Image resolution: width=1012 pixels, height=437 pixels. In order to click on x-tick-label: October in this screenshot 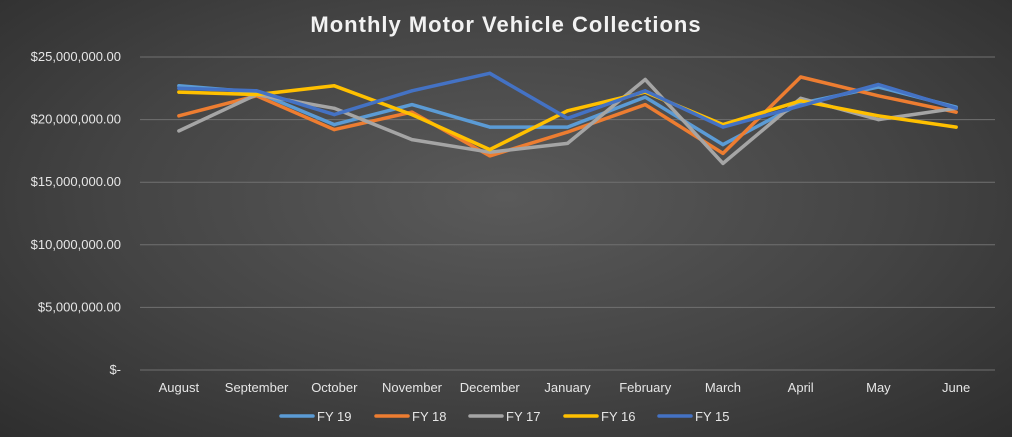, I will do `click(334, 387)`.